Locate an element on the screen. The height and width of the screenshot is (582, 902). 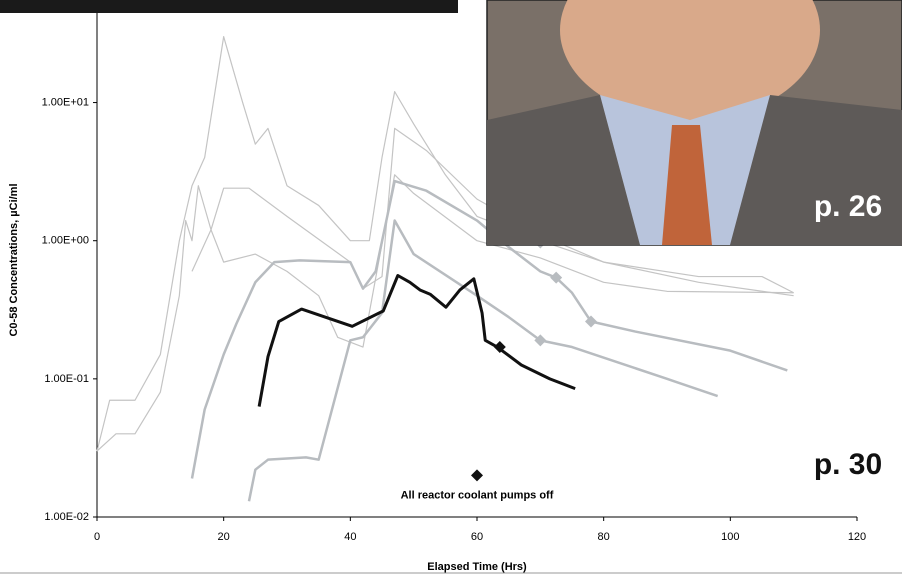
image-edge is located at coordinates (229, 6).